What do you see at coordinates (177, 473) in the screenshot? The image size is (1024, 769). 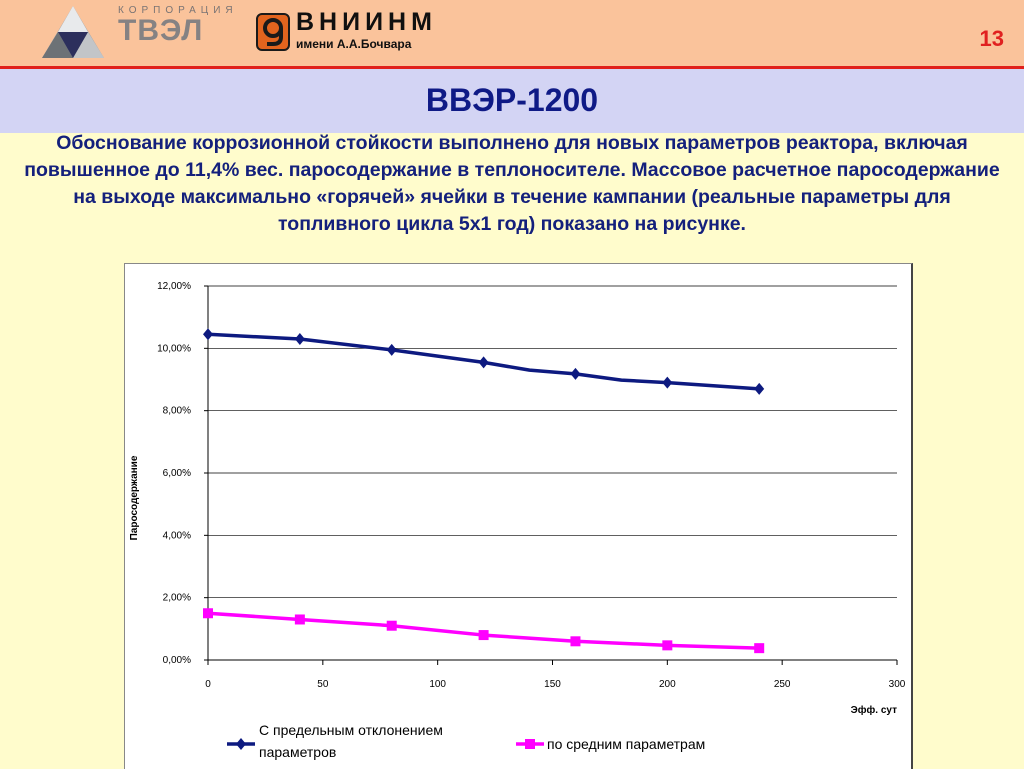 I see `y-tick-label: 6,00%` at bounding box center [177, 473].